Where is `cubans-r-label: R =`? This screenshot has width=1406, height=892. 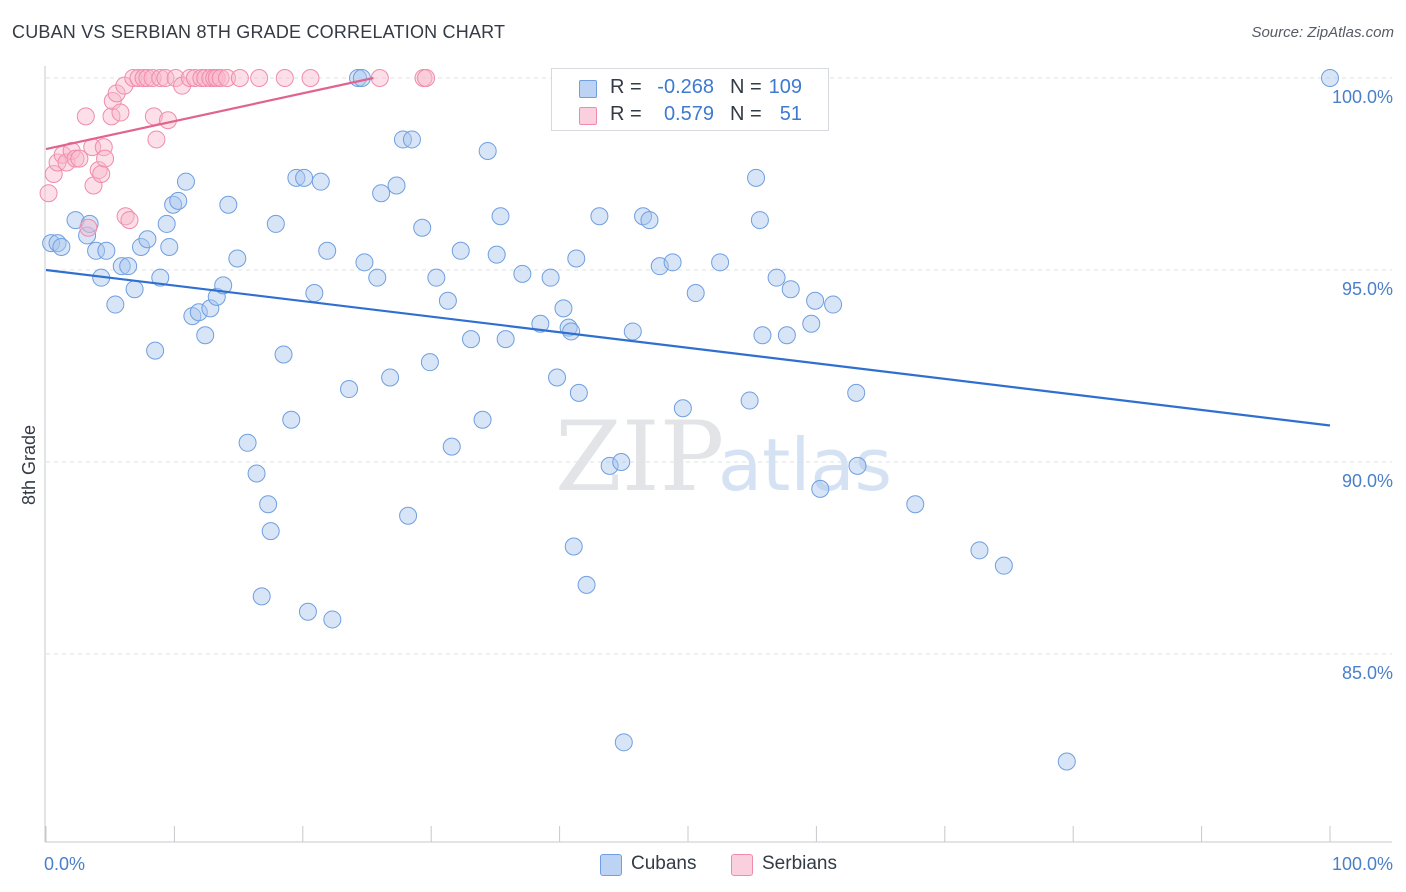
cubans-r-label: R = is located at coordinates (626, 87).